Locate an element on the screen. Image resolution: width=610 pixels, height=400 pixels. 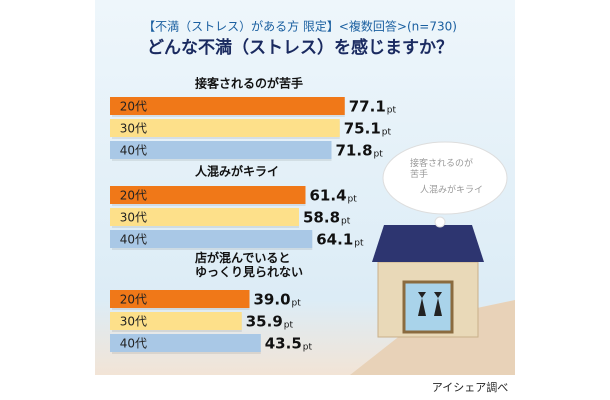
value-label: 39.0 is located at coordinates (272, 300).